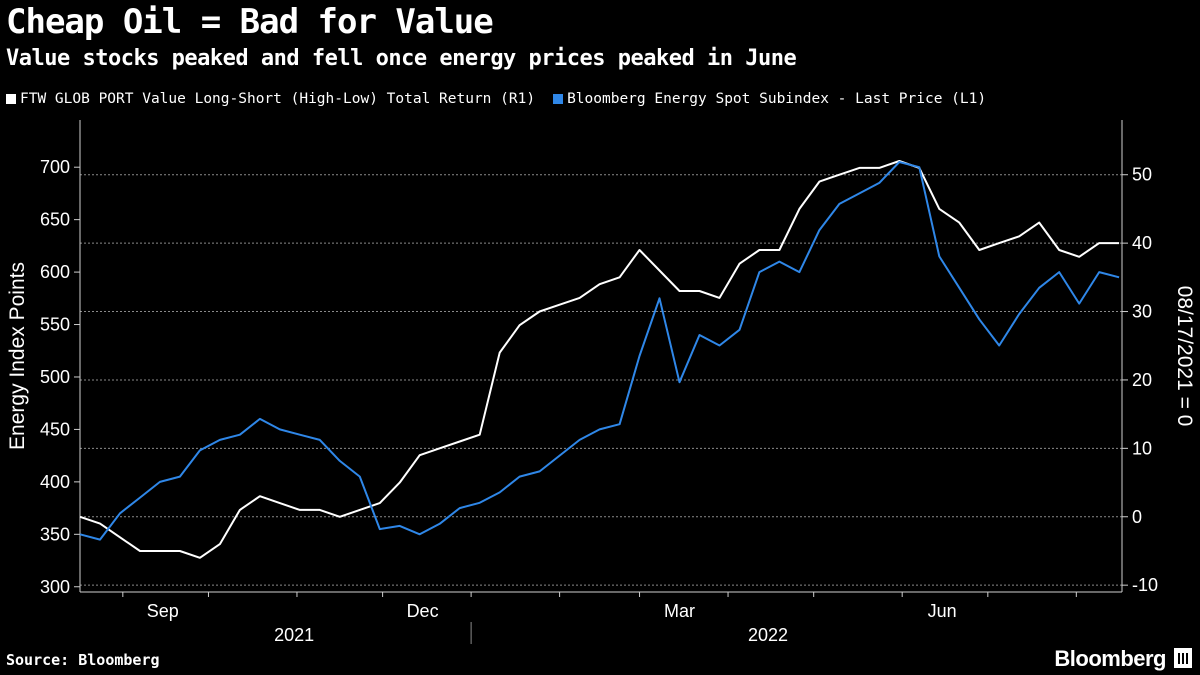 The image size is (1200, 675). I want to click on x-year-label: 2021, so click(294, 635).